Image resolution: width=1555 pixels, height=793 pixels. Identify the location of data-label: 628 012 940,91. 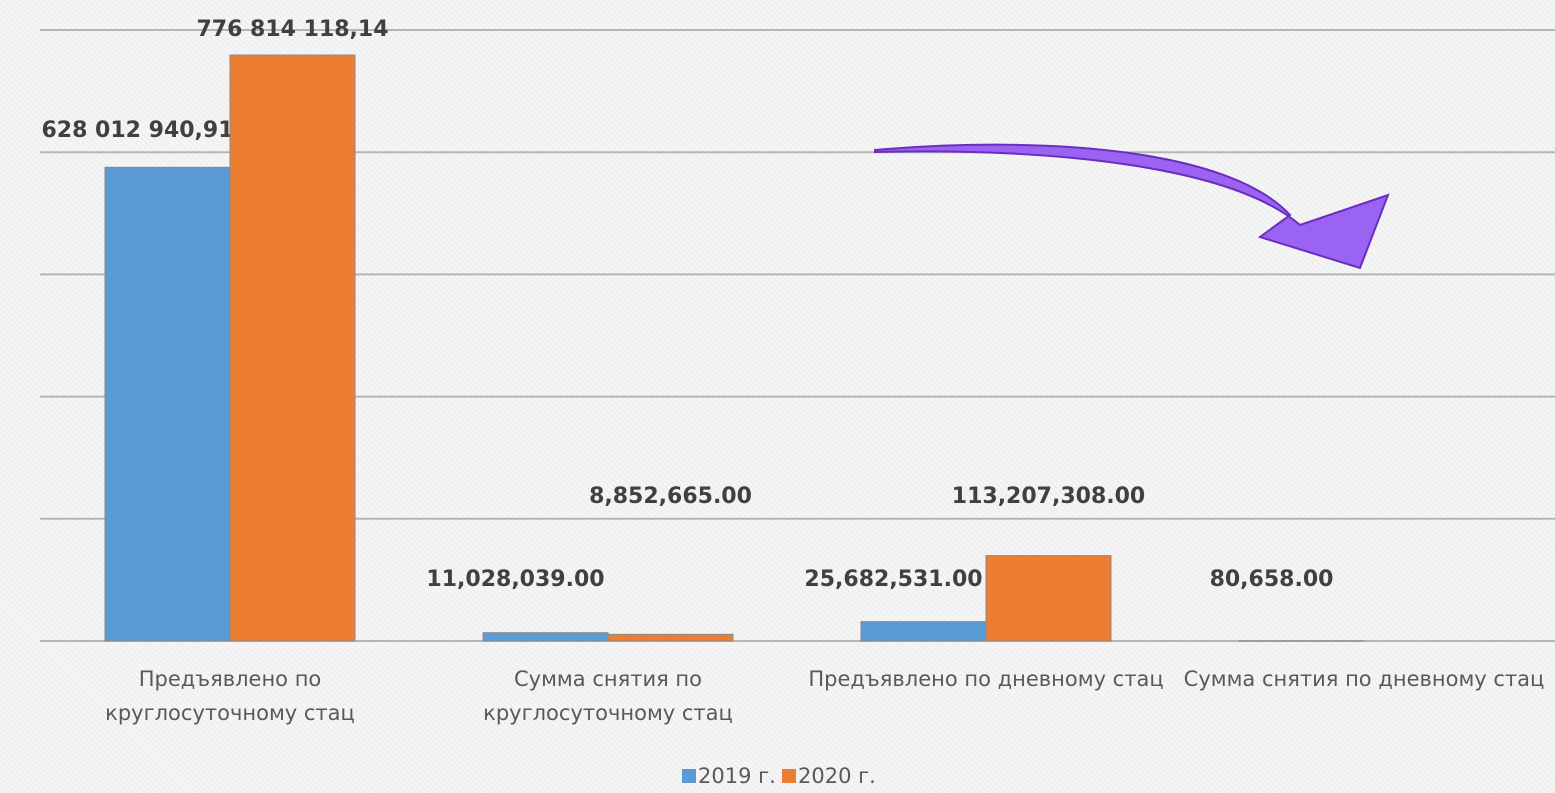
(137, 130).